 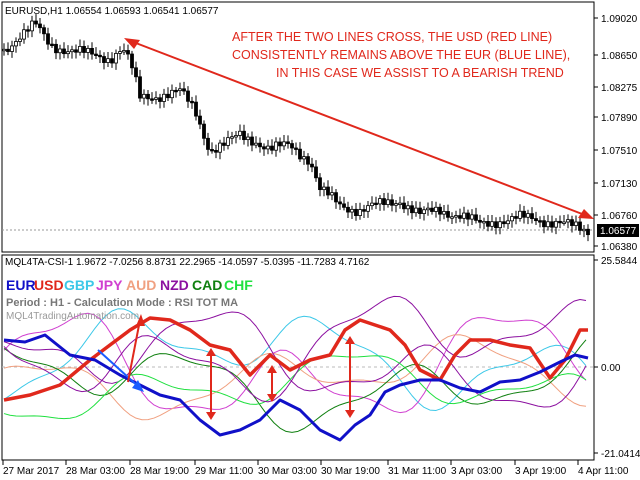 I want to click on price-label: 1.06380, so click(x=619, y=247).